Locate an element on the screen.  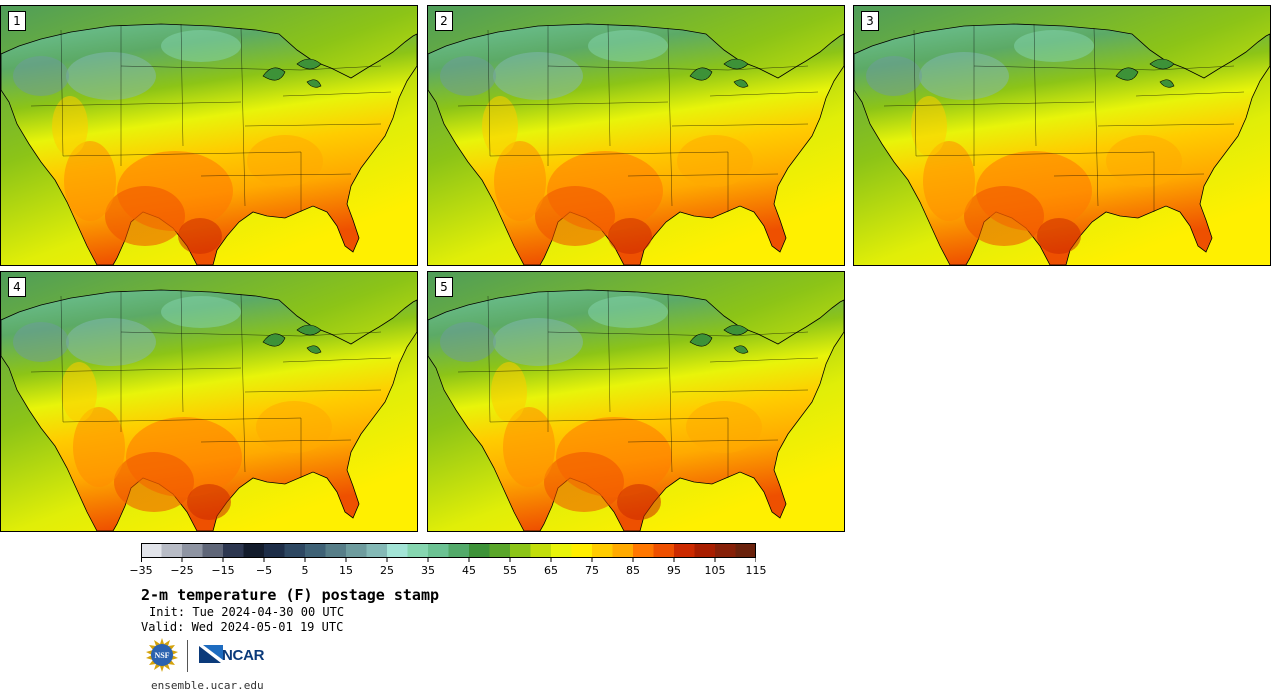
colorbar-tick-label: 65 is located at coordinates (551, 570).